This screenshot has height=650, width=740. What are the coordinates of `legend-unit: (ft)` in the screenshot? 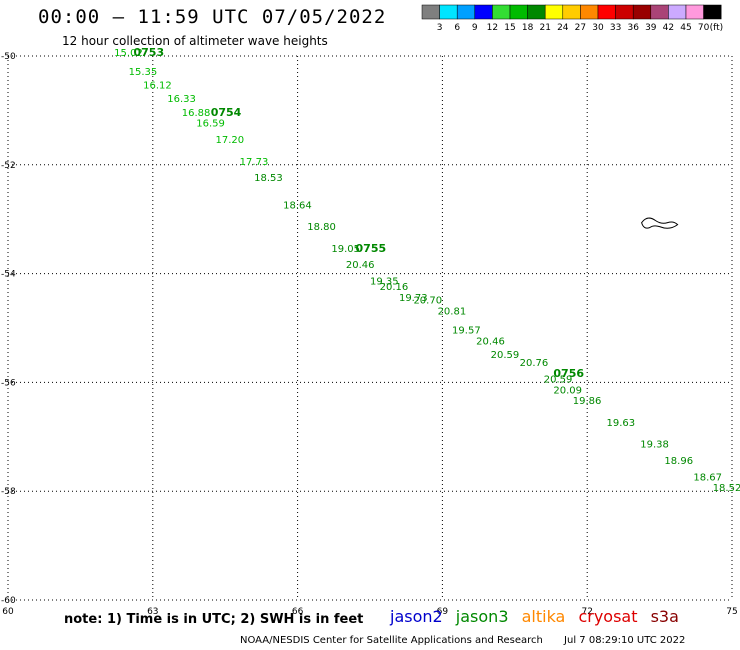 It's located at (717, 28).